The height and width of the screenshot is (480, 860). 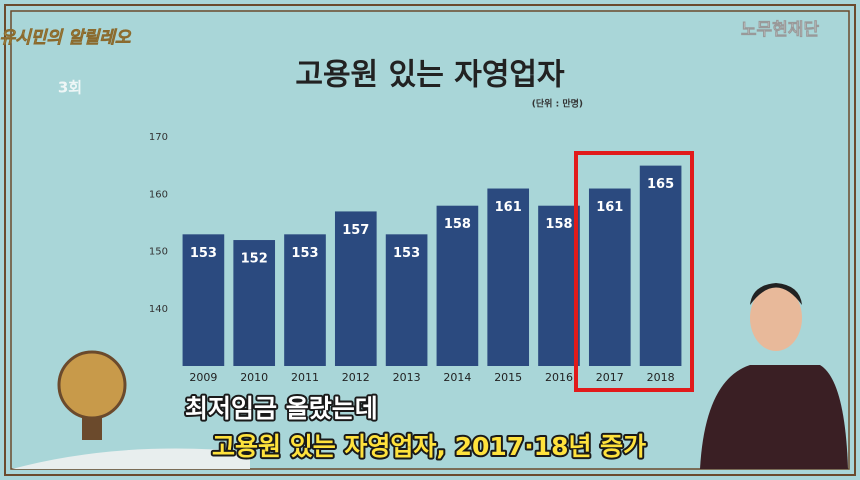 What do you see at coordinates (610, 377) in the screenshot?
I see `x-tick-label: 2017` at bounding box center [610, 377].